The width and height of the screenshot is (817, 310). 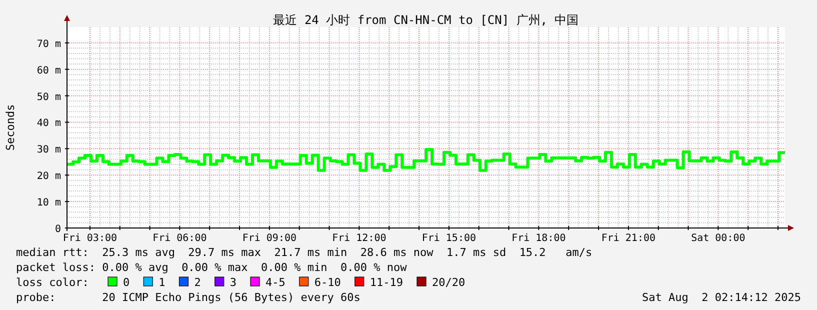 I want to click on legend-label: 0, so click(x=126, y=282).